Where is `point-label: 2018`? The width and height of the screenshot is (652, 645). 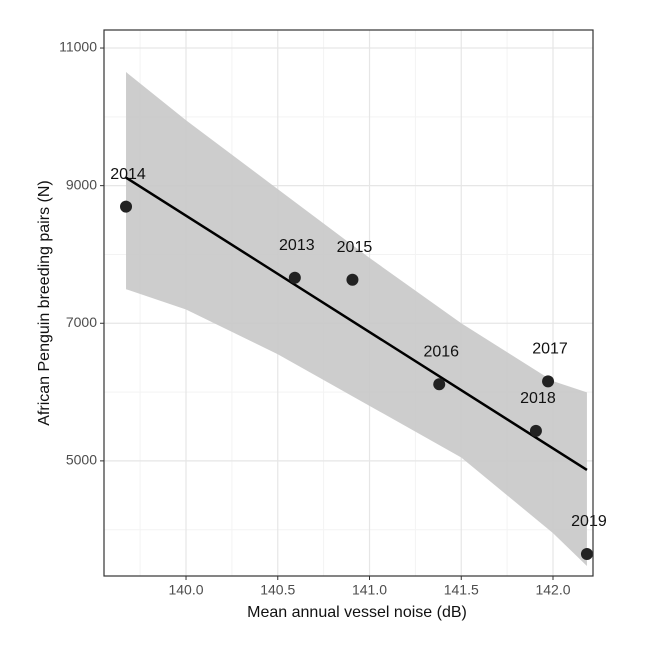
point-label: 2018 is located at coordinates (538, 398).